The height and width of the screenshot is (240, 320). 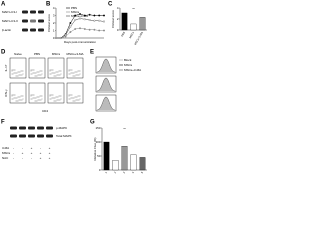 I want to click on x-tick-label: 5, so click(x=142, y=172).